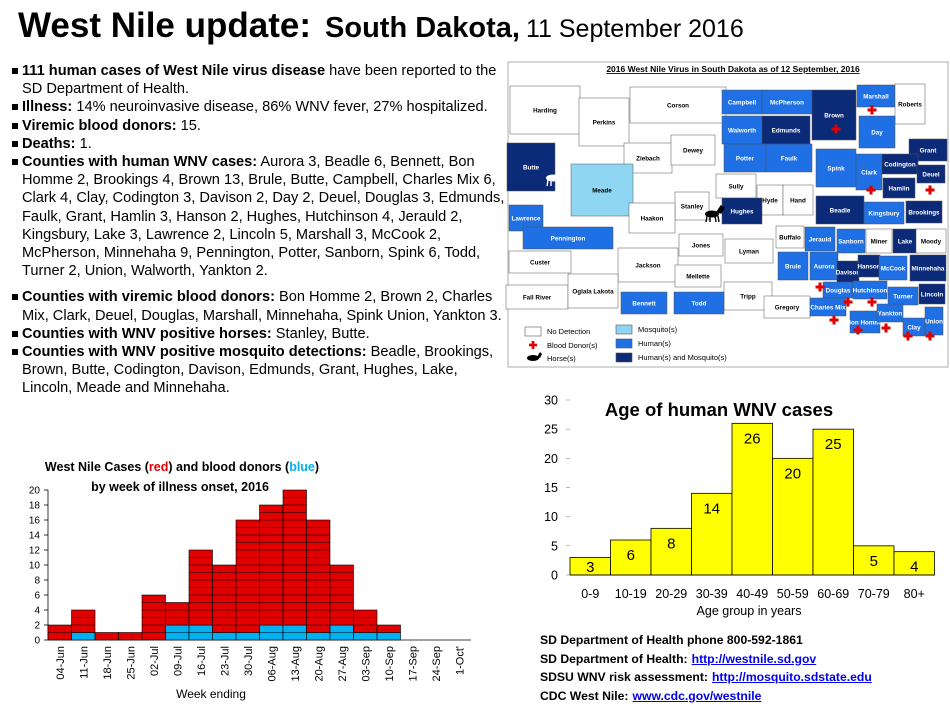 The height and width of the screenshot is (705, 950). What do you see at coordinates (914, 328) in the screenshot?
I see `county-label: Clay` at bounding box center [914, 328].